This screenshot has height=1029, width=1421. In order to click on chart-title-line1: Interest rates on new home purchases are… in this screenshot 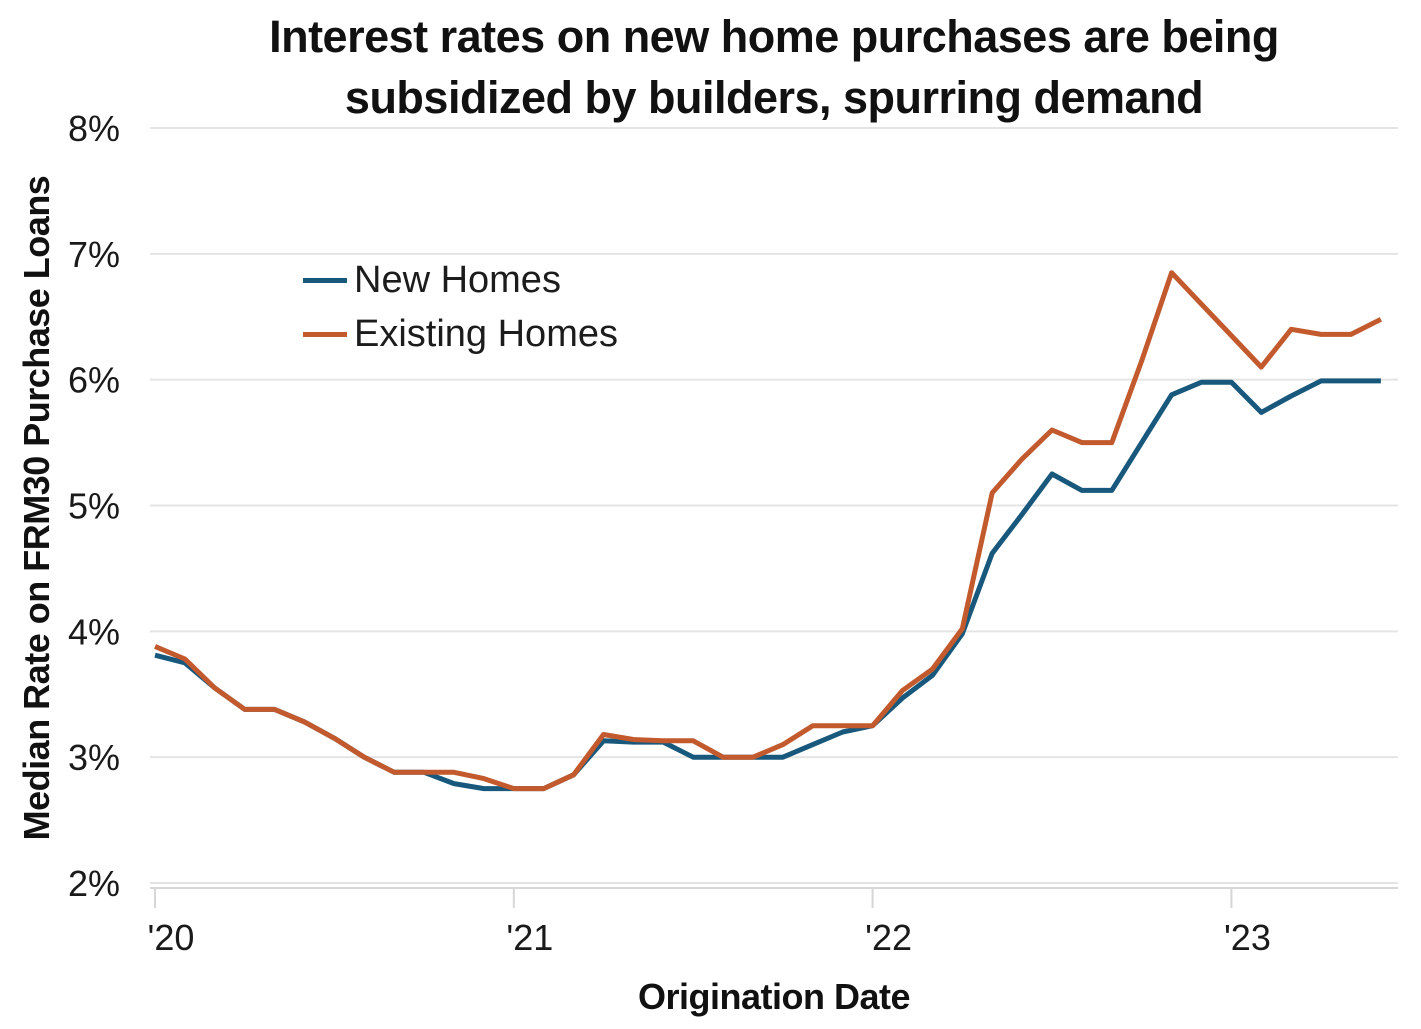, I will do `click(774, 36)`.